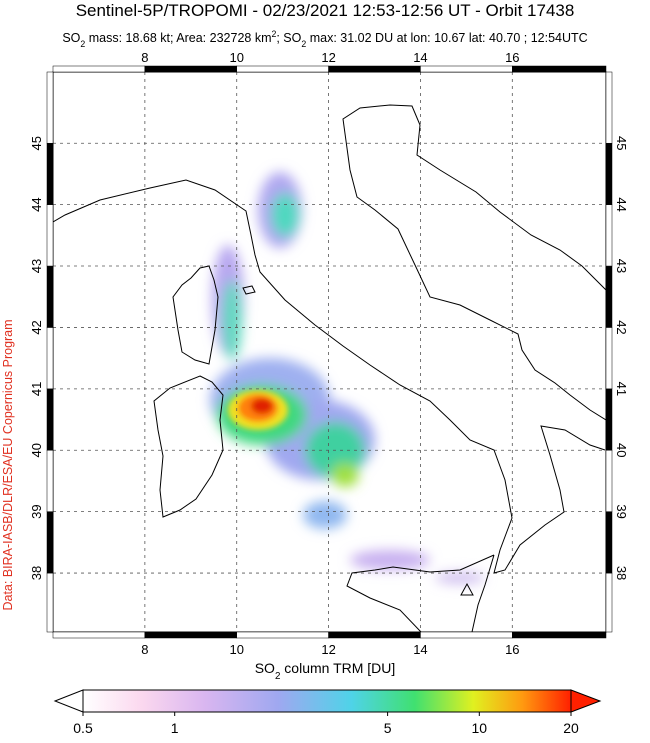  What do you see at coordinates (36, 450) in the screenshot?
I see `lat-tick-label-left: 40` at bounding box center [36, 450].